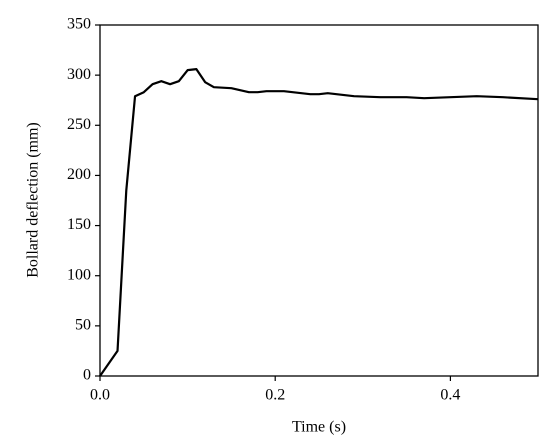 This screenshot has width=550, height=445. Describe the element at coordinates (79, 274) in the screenshot. I see `y-tick-label: 100` at that location.